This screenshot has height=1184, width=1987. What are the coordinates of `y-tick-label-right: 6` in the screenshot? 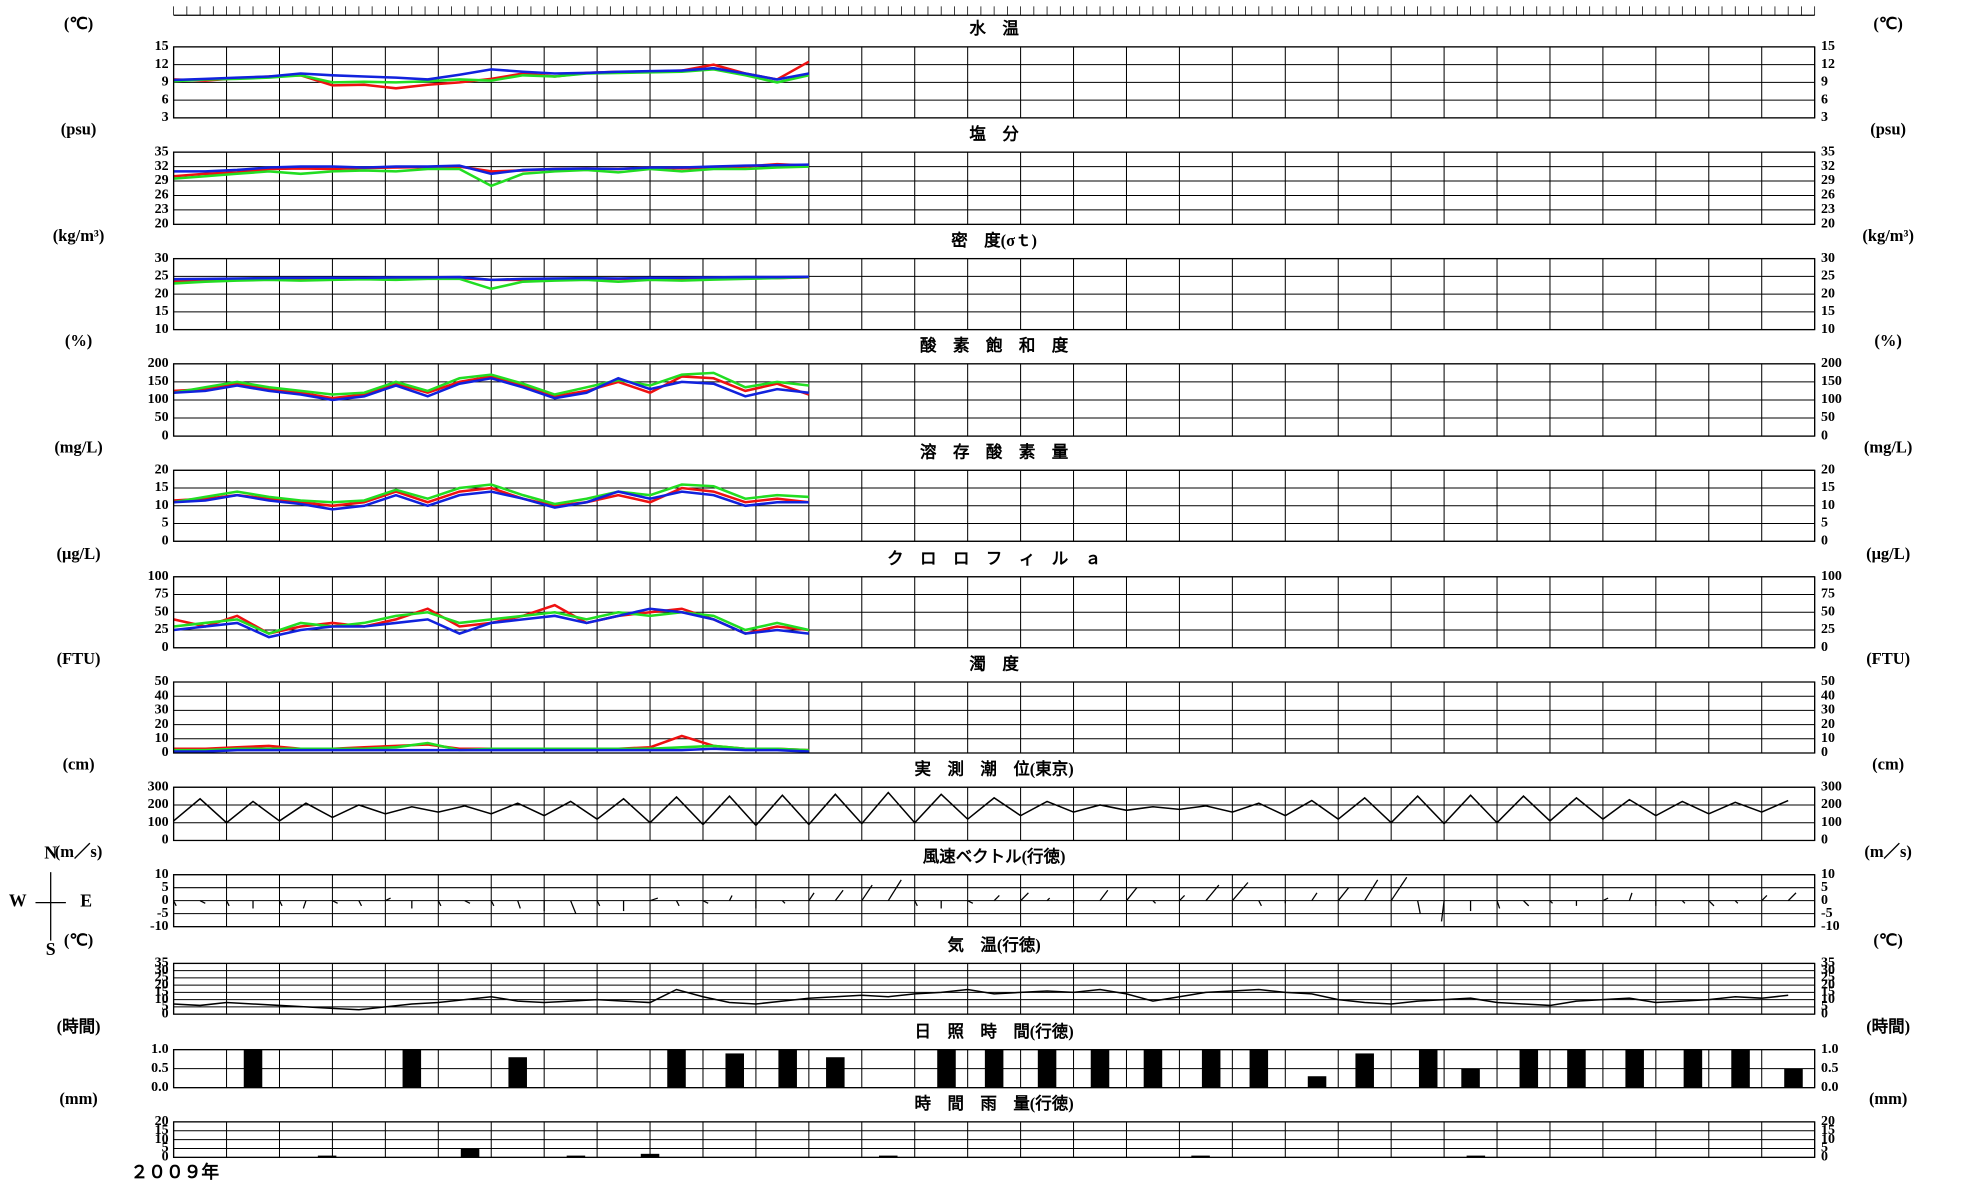 It's located at (1824, 99).